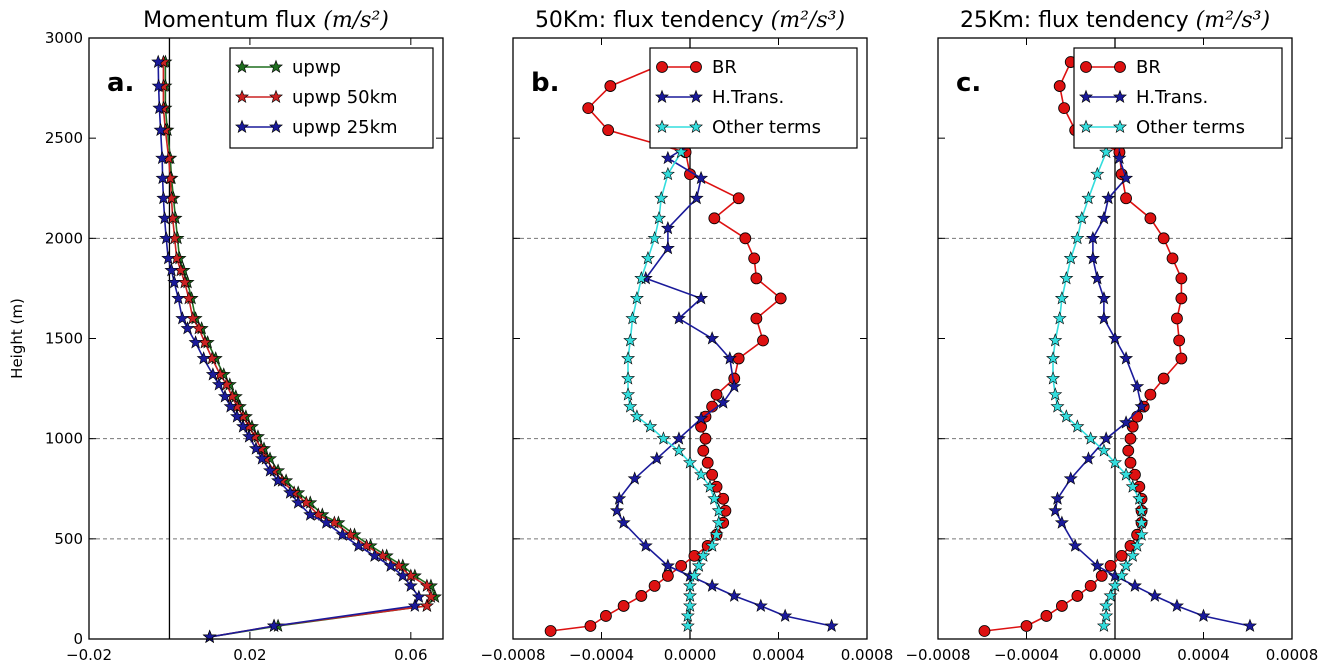 The height and width of the screenshot is (666, 1336). I want to click on x-tick-label: 0.0008, so click(1292, 655).